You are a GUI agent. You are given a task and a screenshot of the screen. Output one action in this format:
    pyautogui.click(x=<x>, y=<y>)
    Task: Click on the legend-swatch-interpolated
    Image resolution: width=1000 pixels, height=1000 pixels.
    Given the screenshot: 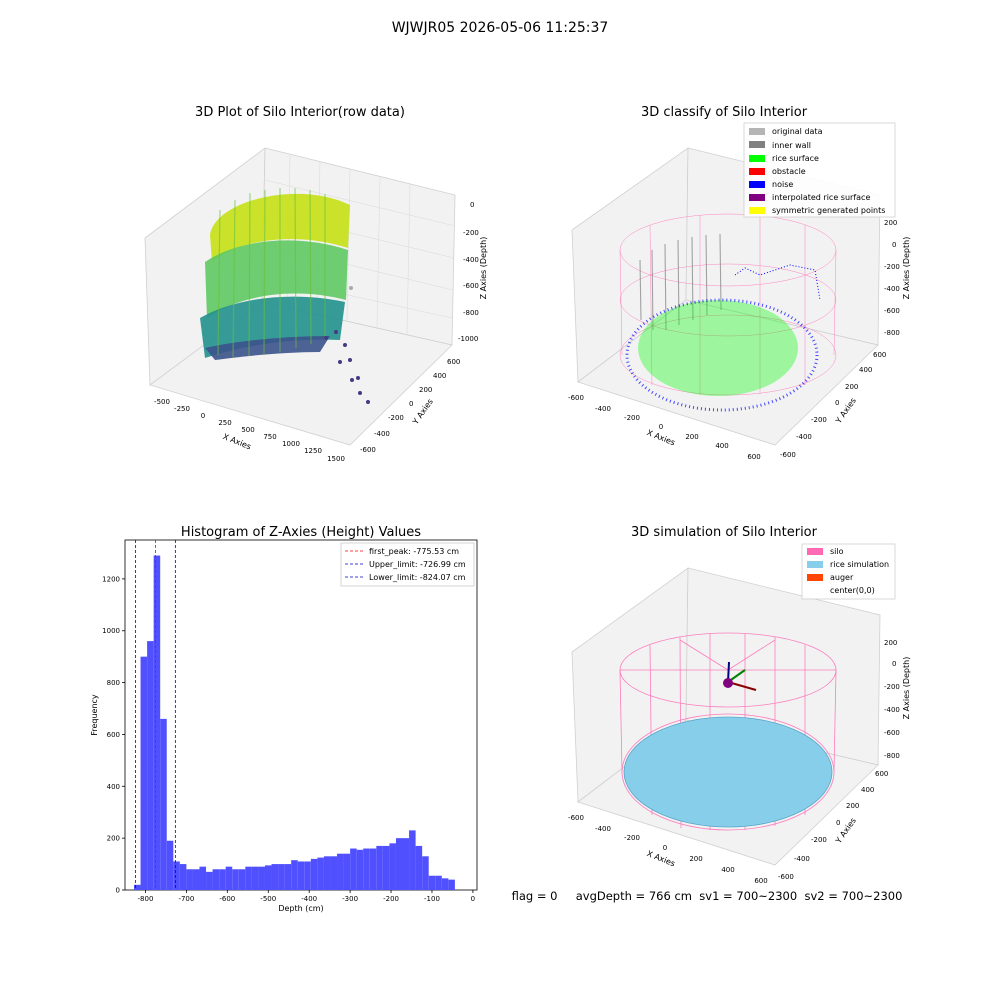 What is the action you would take?
    pyautogui.click(x=757, y=197)
    